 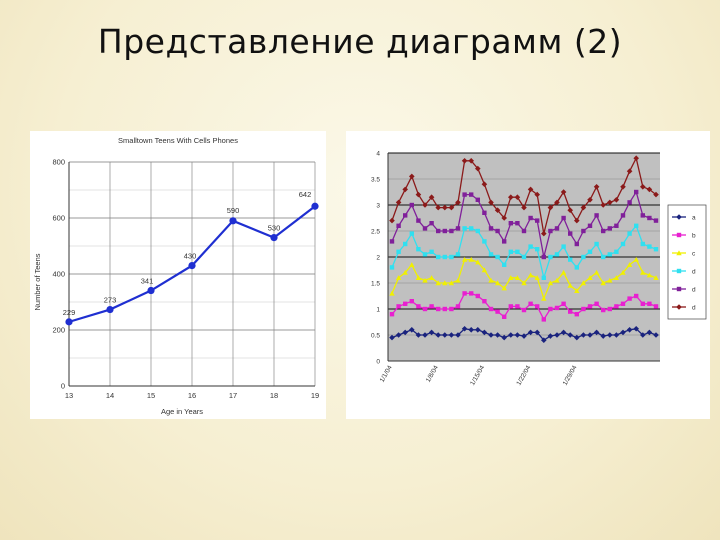 What do you see at coordinates (305, 194) in the screenshot?
I see `data-label: 642` at bounding box center [305, 194].